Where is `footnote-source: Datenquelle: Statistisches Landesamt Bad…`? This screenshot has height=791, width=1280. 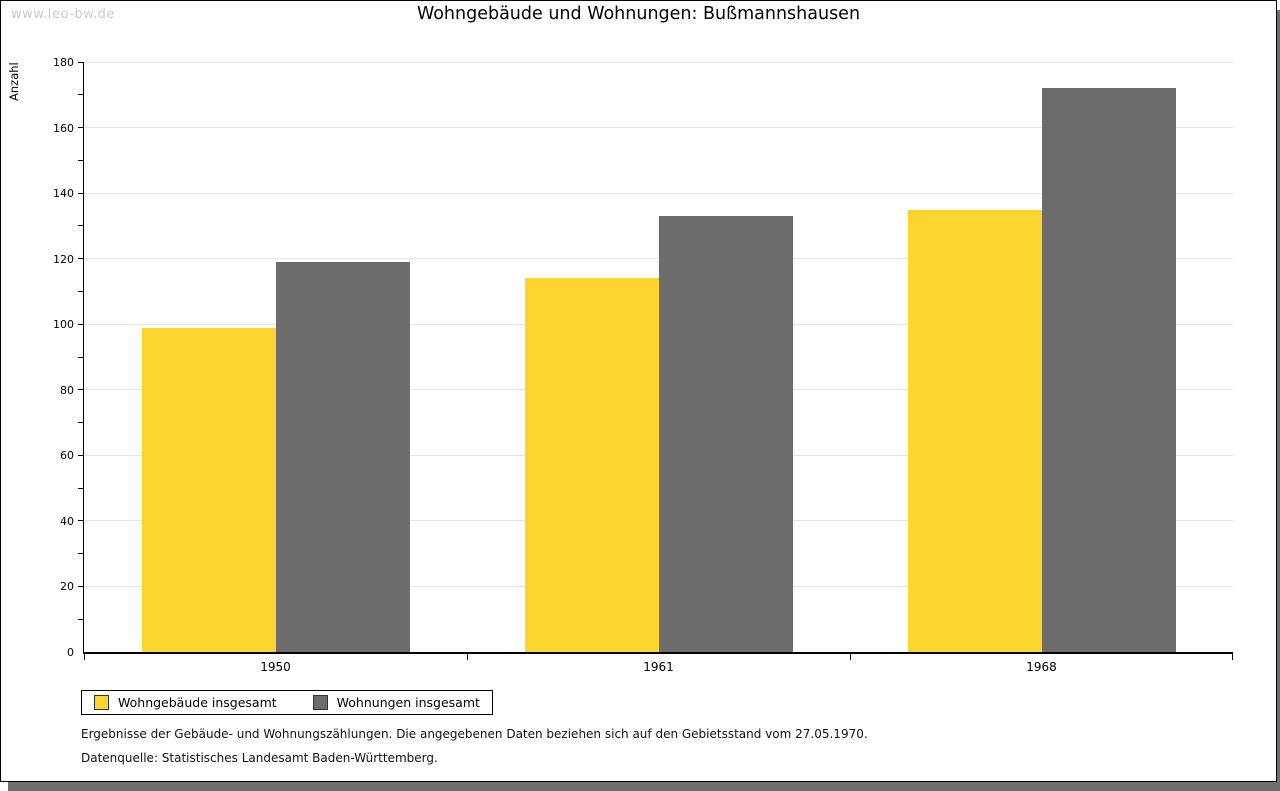
footnote-source: Datenquelle: Statistisches Landesamt Bad… is located at coordinates (259, 758).